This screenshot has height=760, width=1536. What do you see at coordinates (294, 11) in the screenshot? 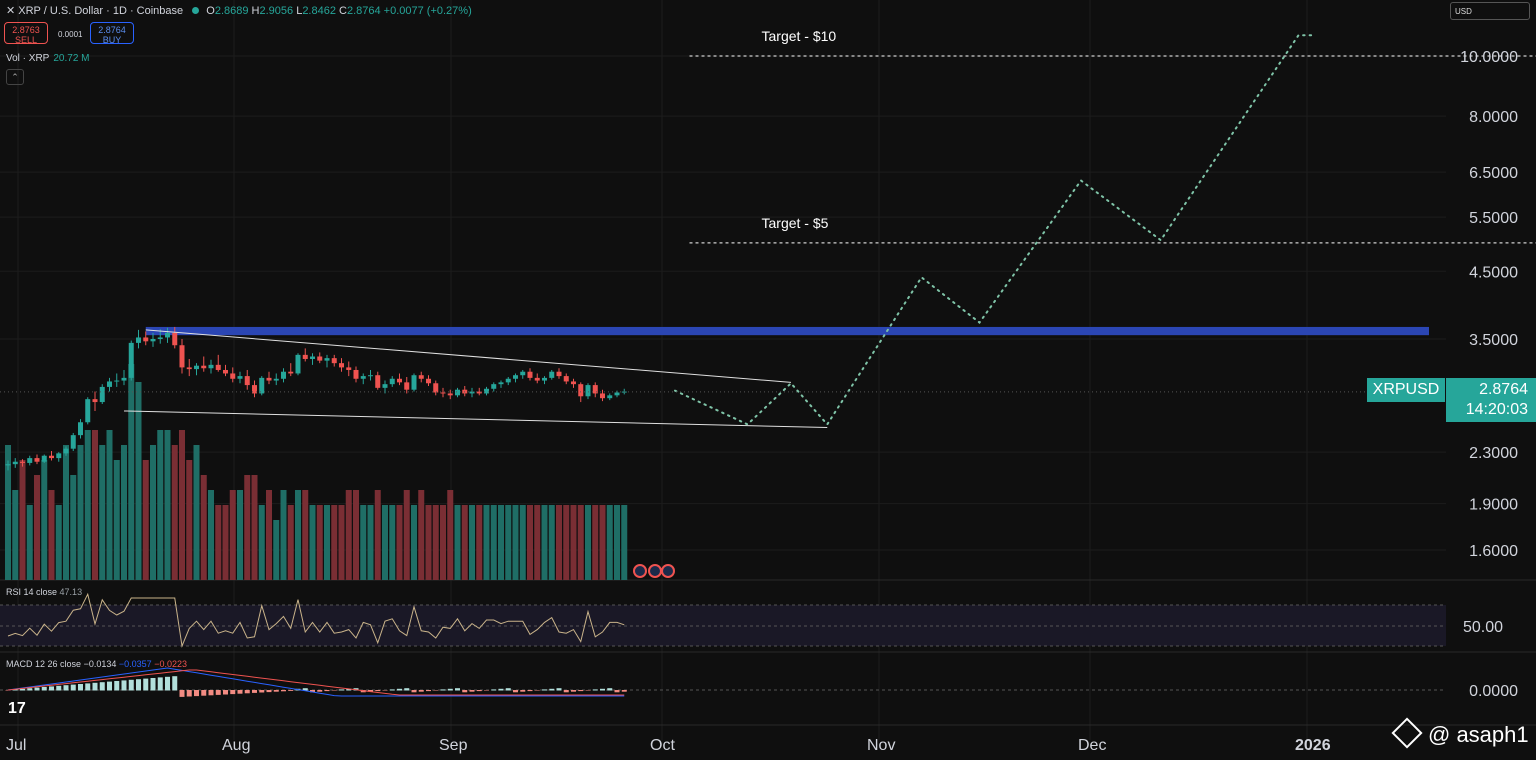
I see `ohlc-values: O2.8689 H2.9056 L2.8462 C2.8764` at bounding box center [294, 11].